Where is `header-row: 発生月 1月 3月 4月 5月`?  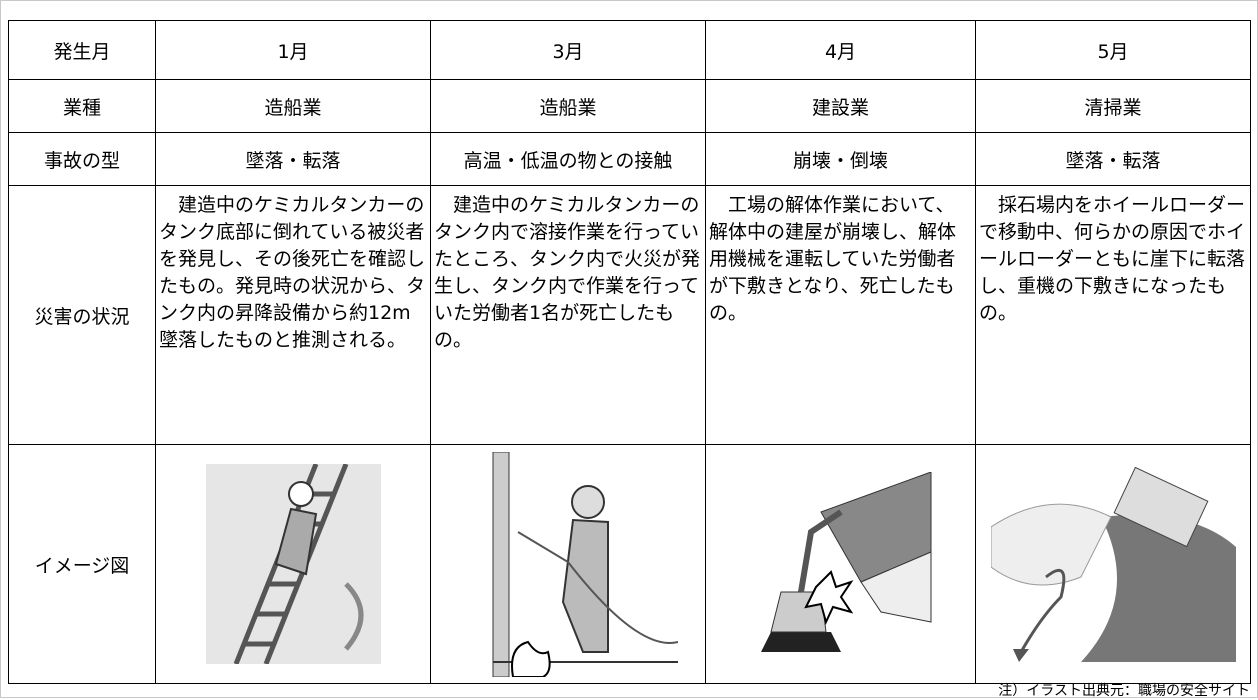 header-row: 発生月 1月 3月 4月 5月 is located at coordinates (629, 50).